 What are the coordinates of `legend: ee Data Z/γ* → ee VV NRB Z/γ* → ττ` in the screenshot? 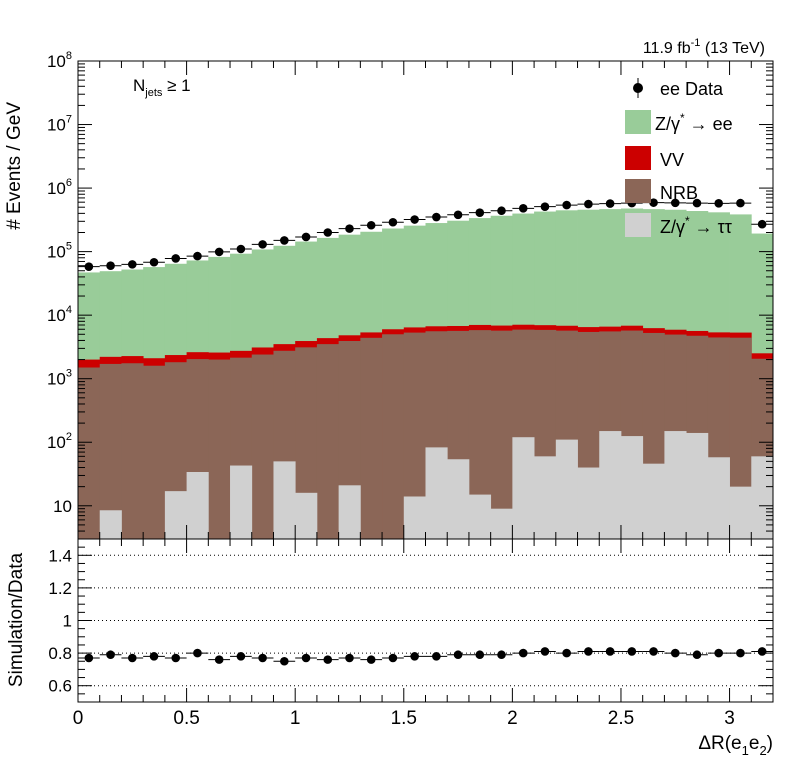 It's located at (679, 157).